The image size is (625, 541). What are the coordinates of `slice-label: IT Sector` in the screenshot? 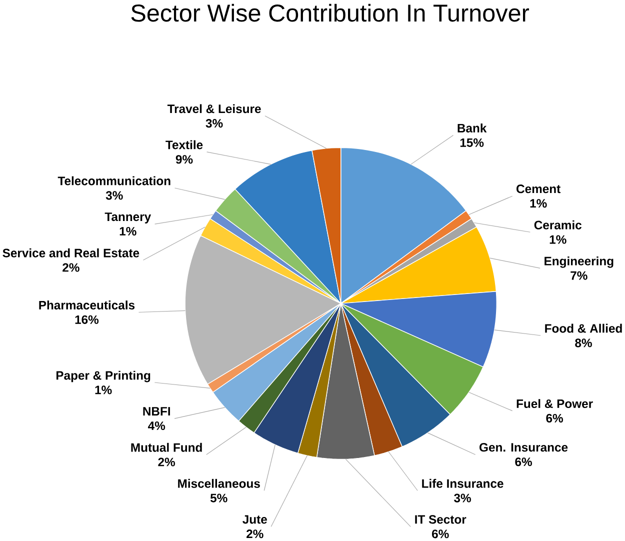 It's located at (440, 519).